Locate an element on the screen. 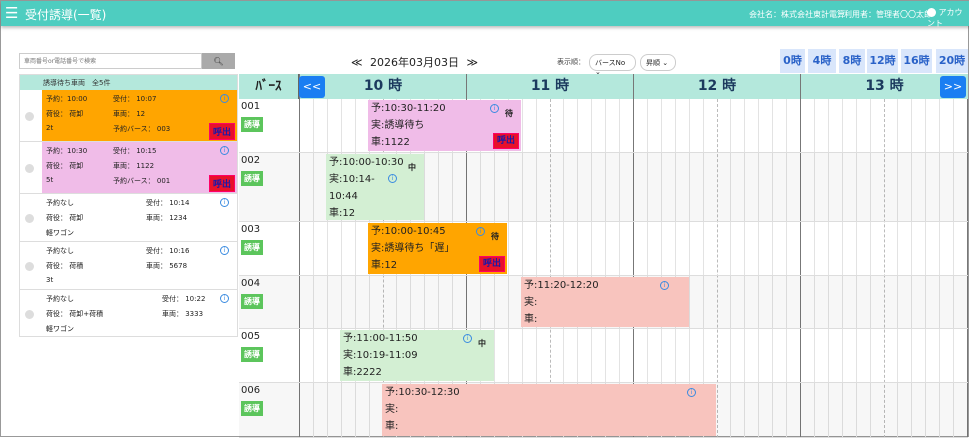 The width and height of the screenshot is (969, 438). sort-order-value: 昇順 is located at coordinates (653, 63).